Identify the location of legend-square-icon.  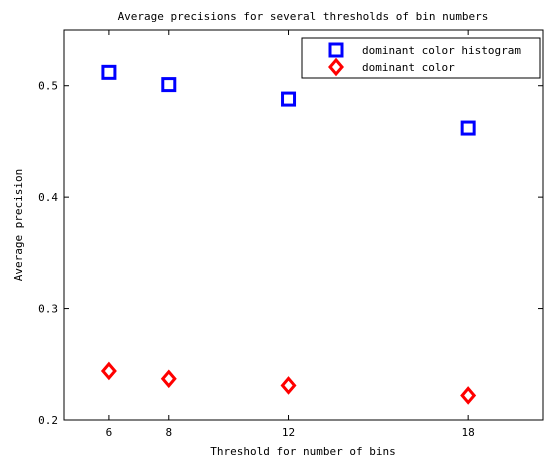
(336, 50).